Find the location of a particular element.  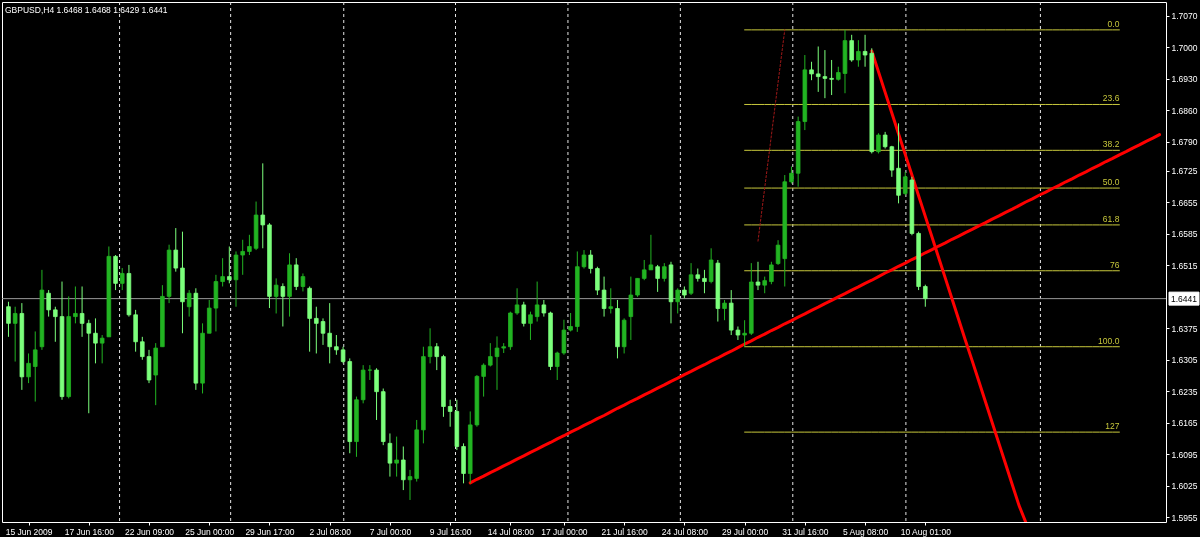

x-tick-label: 22 Jun 09:00 is located at coordinates (149, 531).